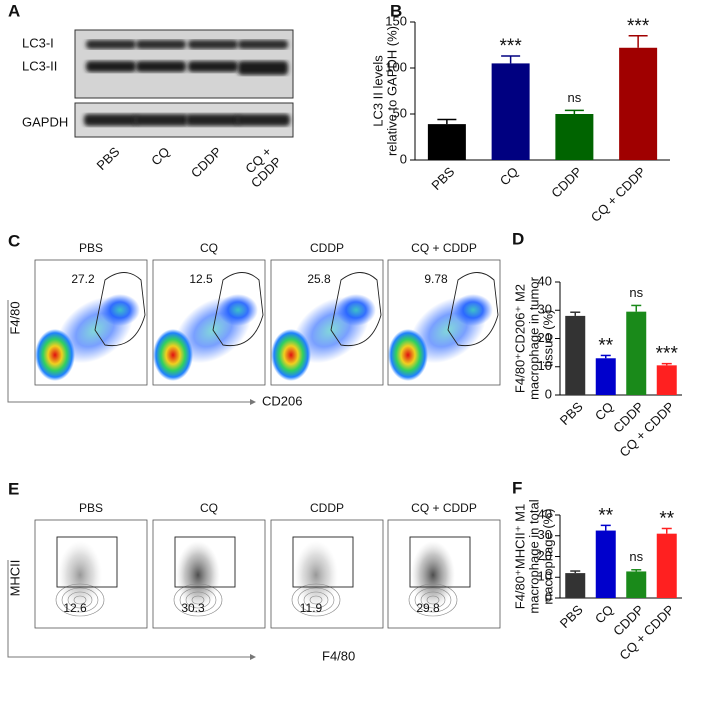 Image resolution: width=708 pixels, height=726 pixels. What do you see at coordinates (545, 280) in the screenshot?
I see `y-tick-label: 40` at bounding box center [545, 280].